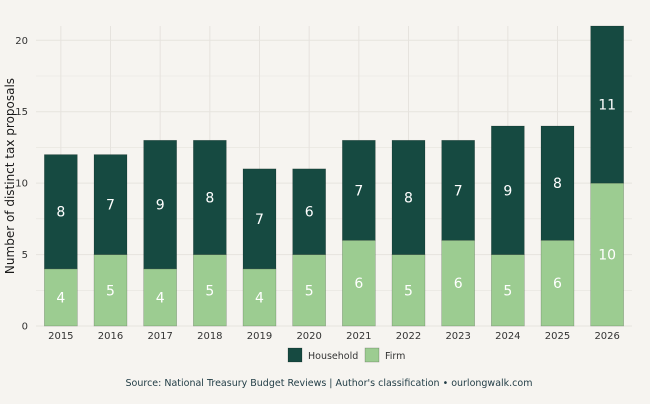 The image size is (650, 404). I want to click on x-tick-label: 2015, so click(60, 336).